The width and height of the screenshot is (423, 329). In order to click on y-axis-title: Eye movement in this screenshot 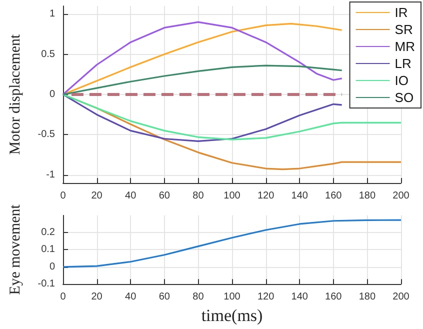, I will do `click(16, 249)`.